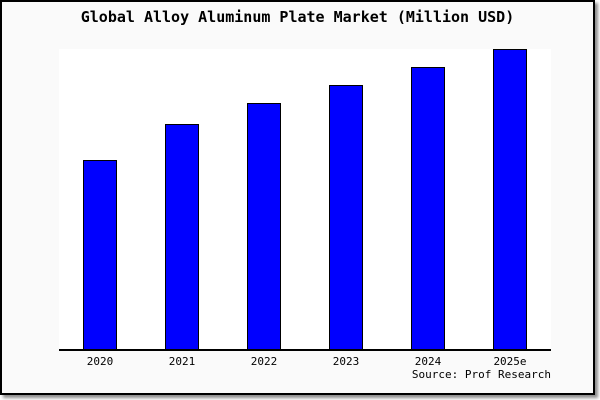  I want to click on x-axis-labels: 2020 2021 2022 2023 2024 2025e, so click(305, 361).